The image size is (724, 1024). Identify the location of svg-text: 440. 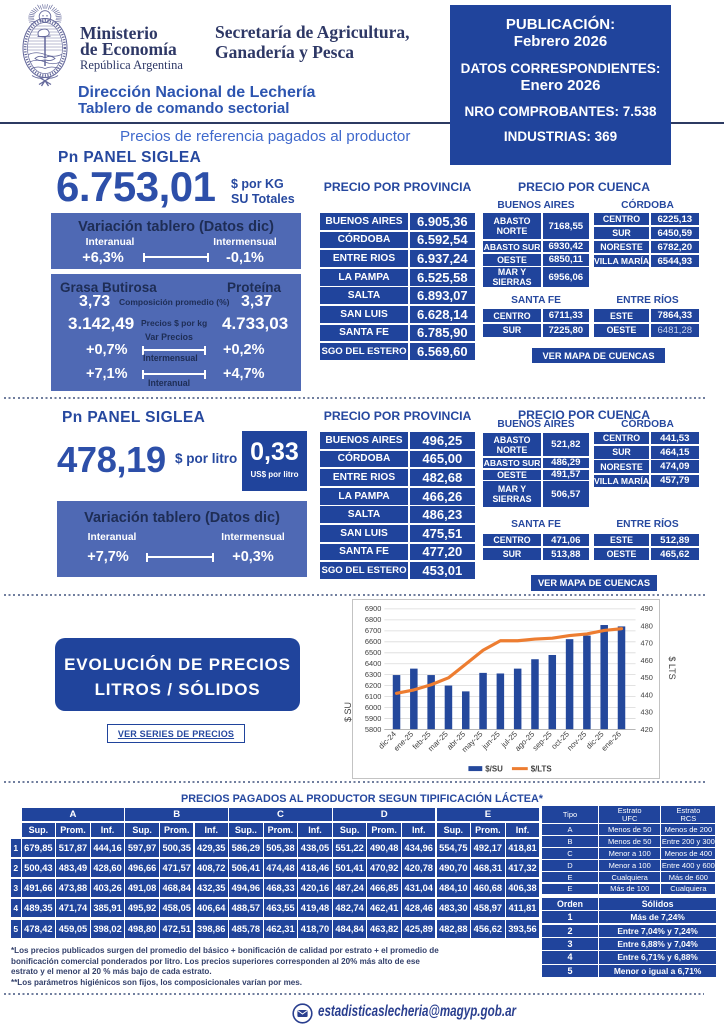
(646, 694).